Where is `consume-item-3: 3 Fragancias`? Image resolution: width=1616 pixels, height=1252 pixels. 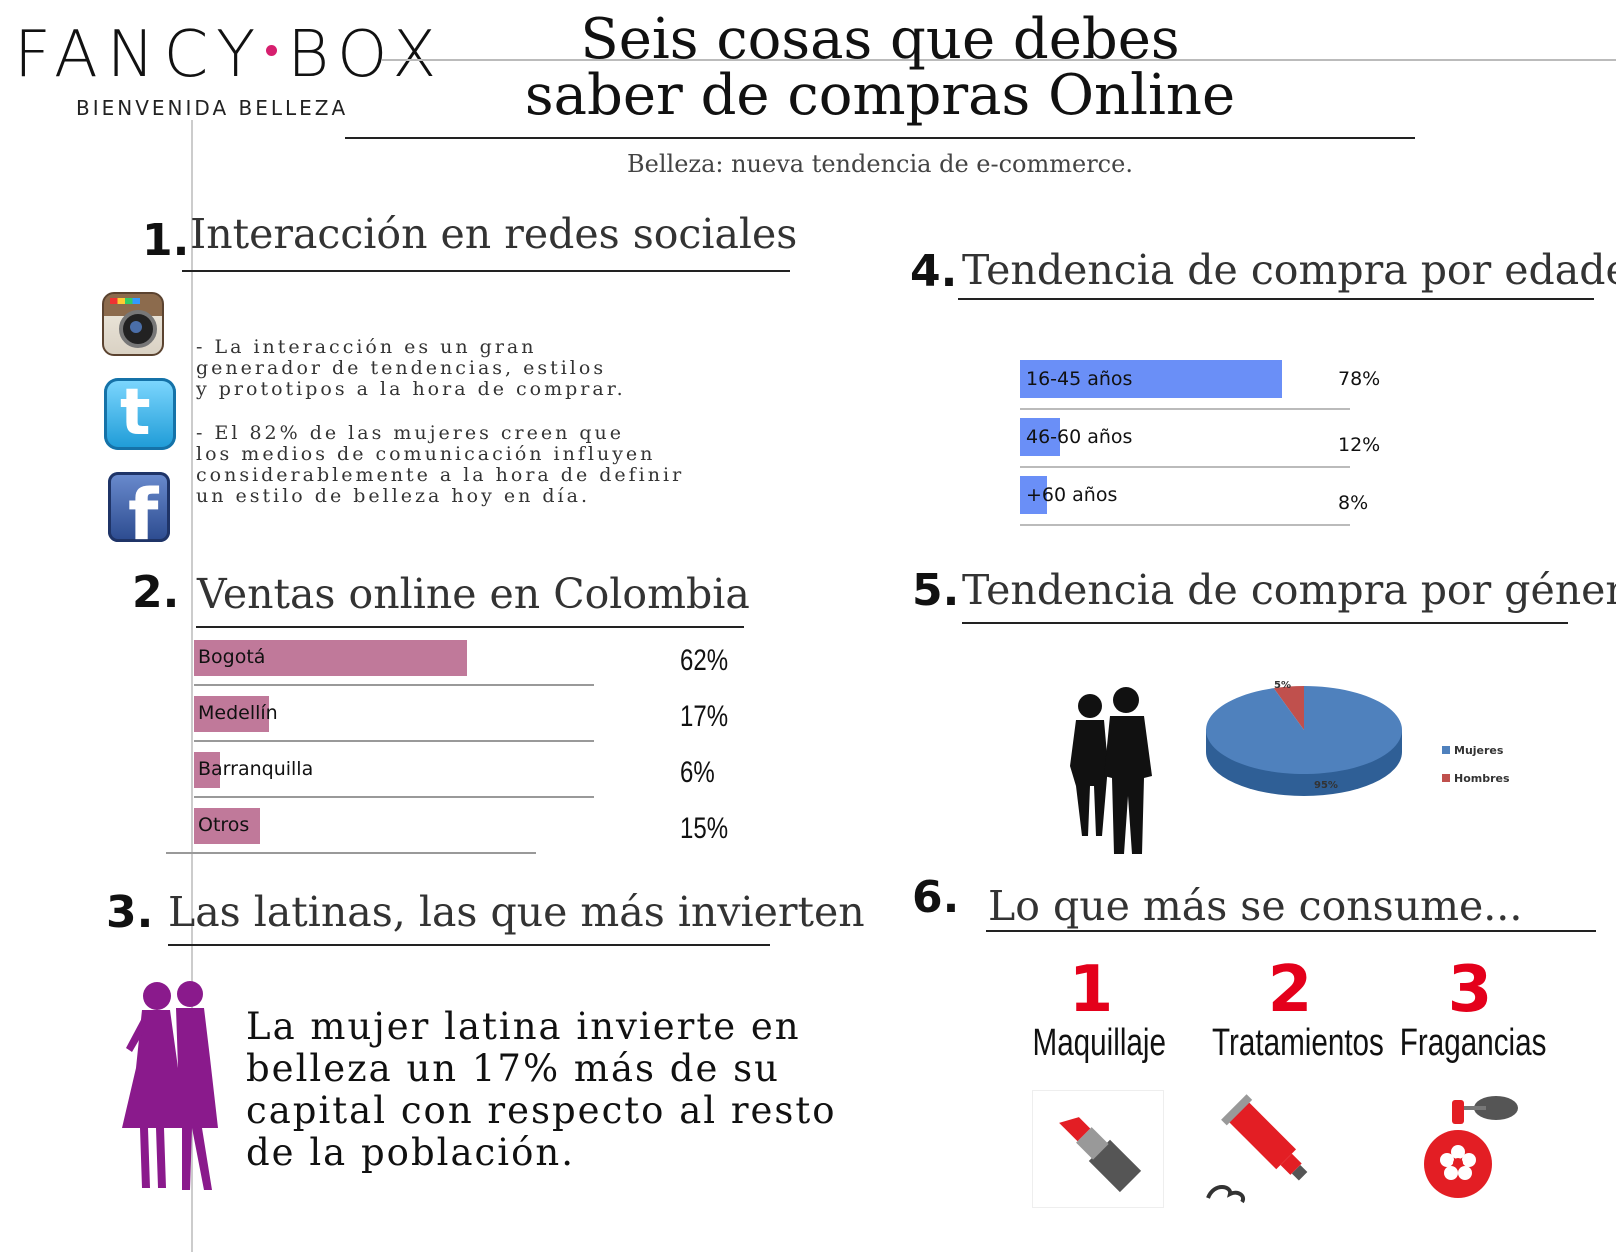 consume-item-3: 3 Fragancias is located at coordinates (1470, 1011).